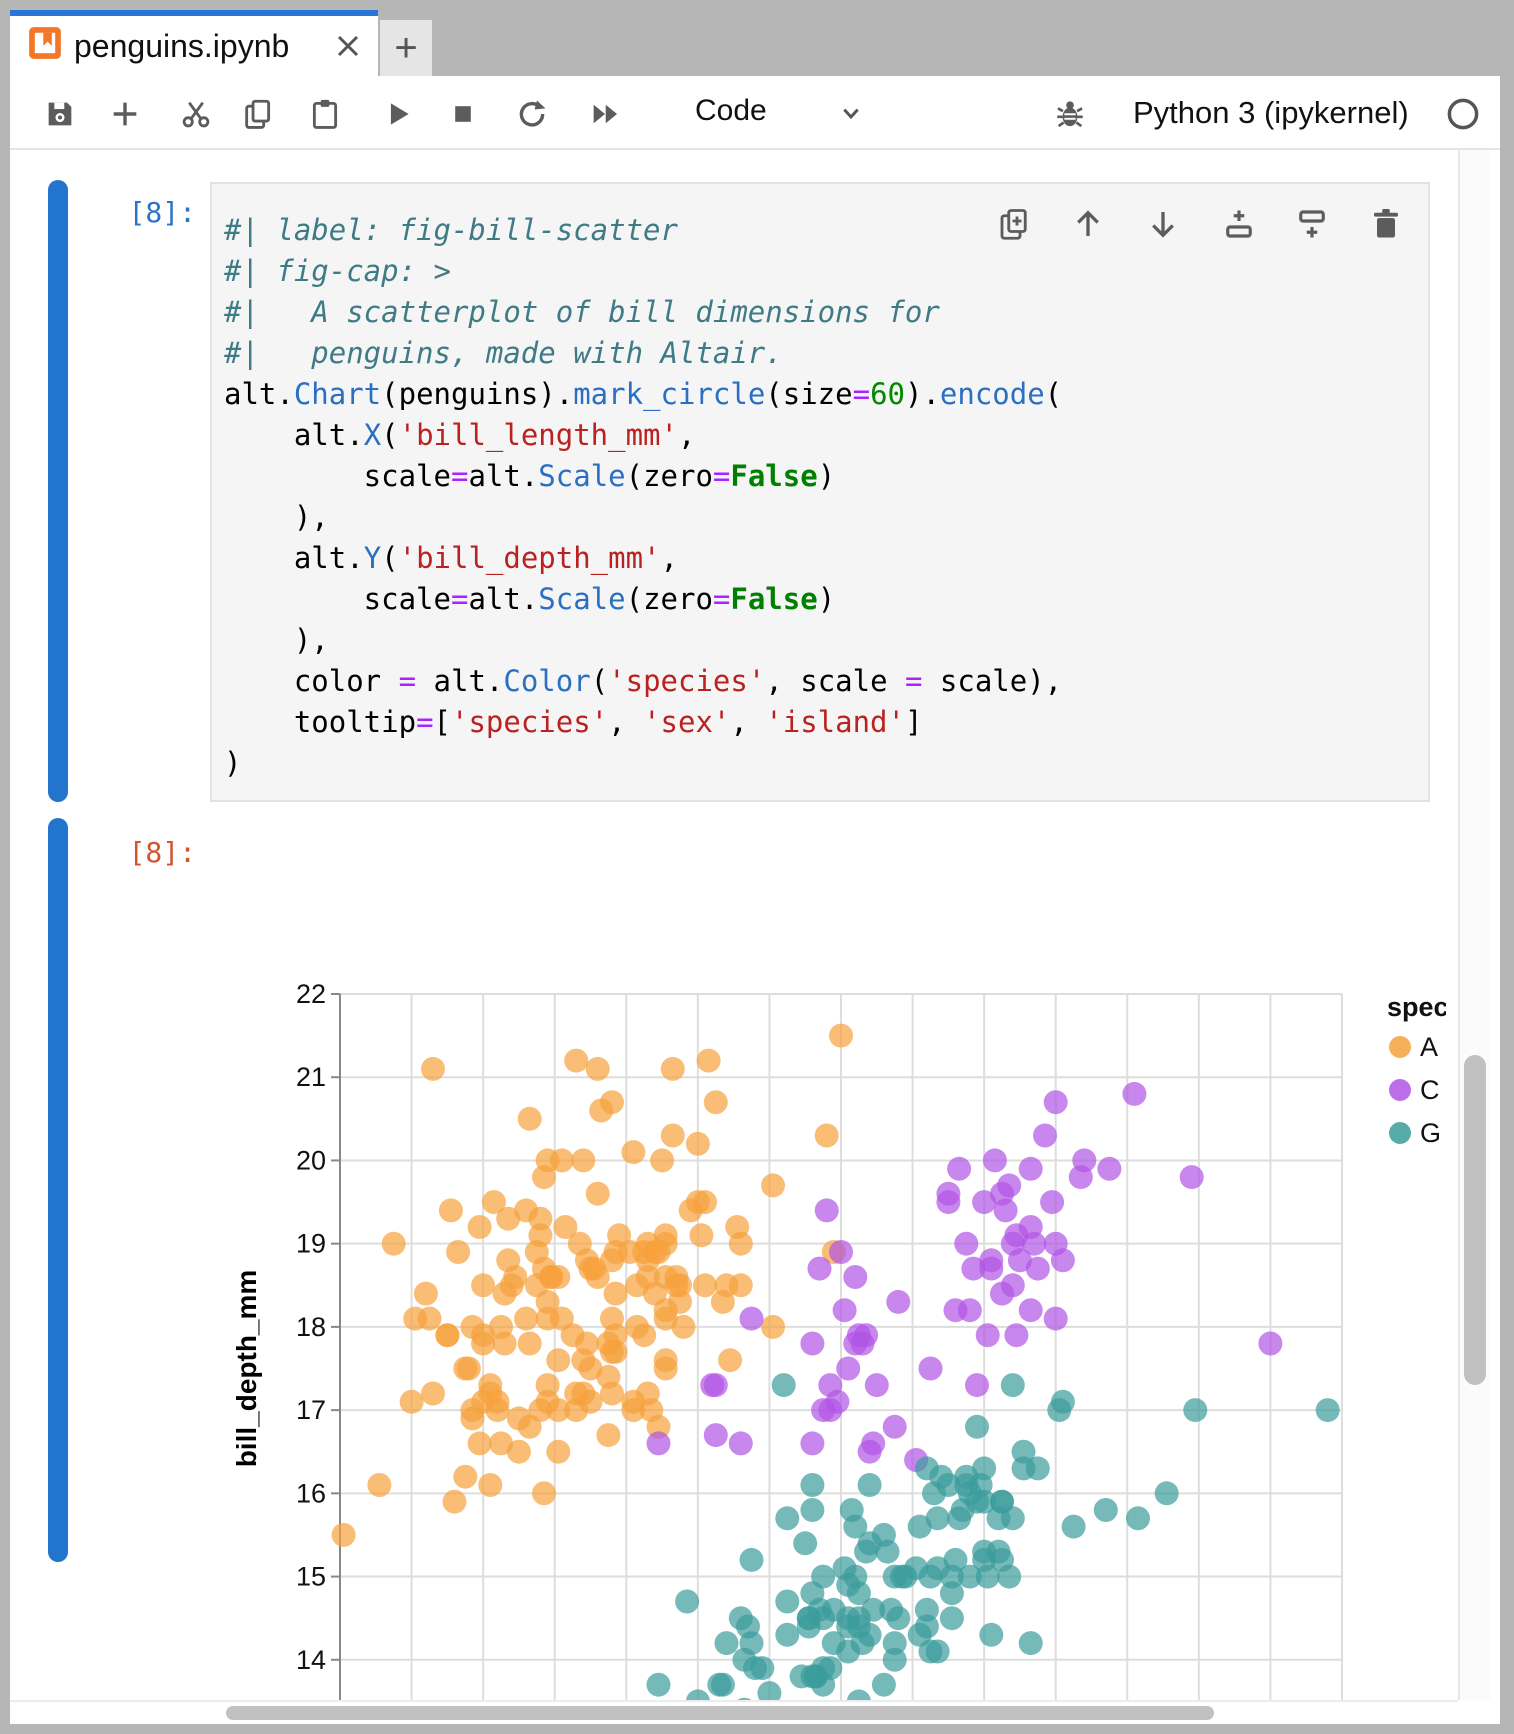  I want to click on chevron-down-icon, so click(851, 114).